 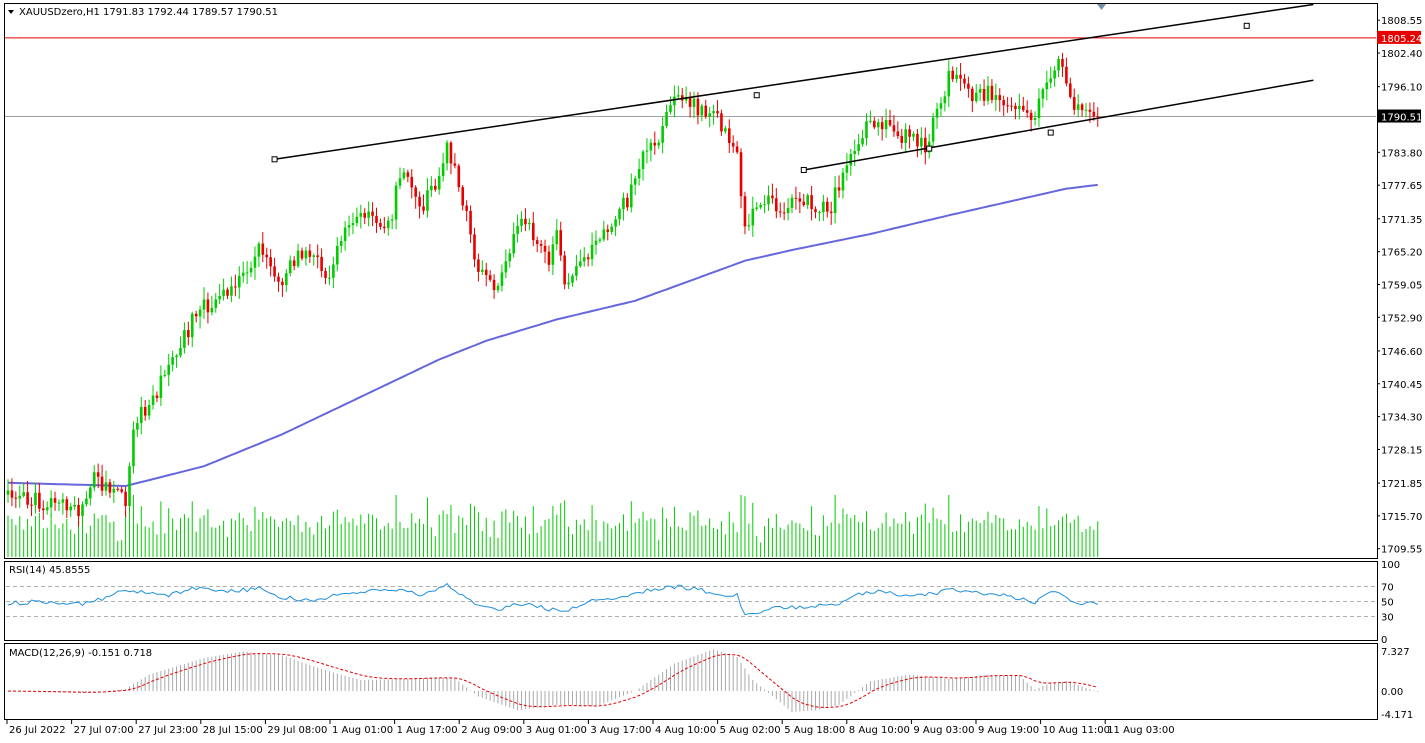 What do you see at coordinates (1101, 7) in the screenshot?
I see `shift-marker-icon` at bounding box center [1101, 7].